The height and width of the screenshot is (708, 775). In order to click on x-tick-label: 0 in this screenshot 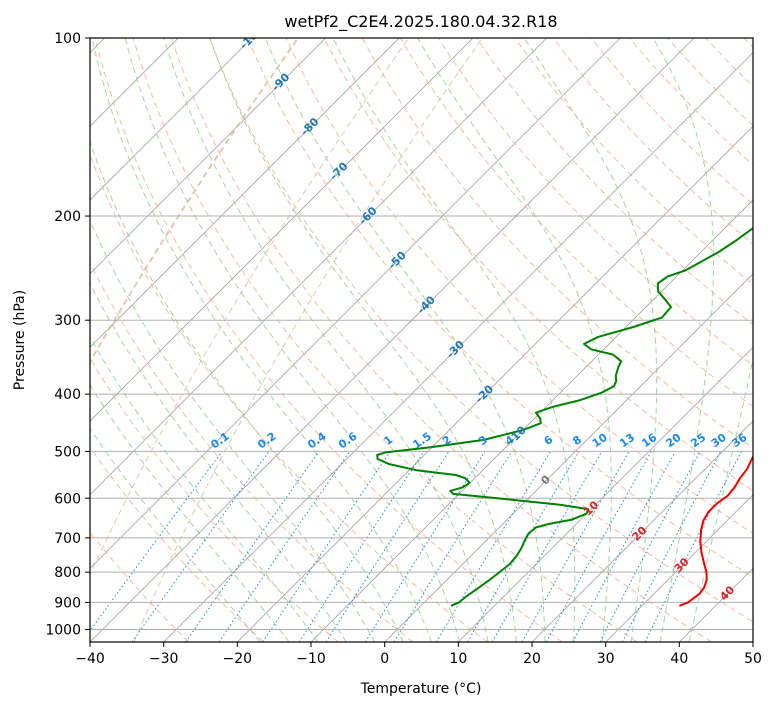, I will do `click(384, 659)`.